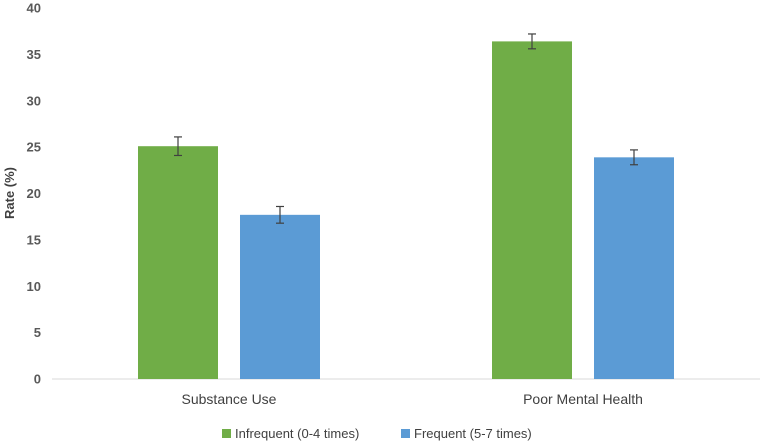 The image size is (767, 444). I want to click on y-tick-label: 20, so click(34, 193).